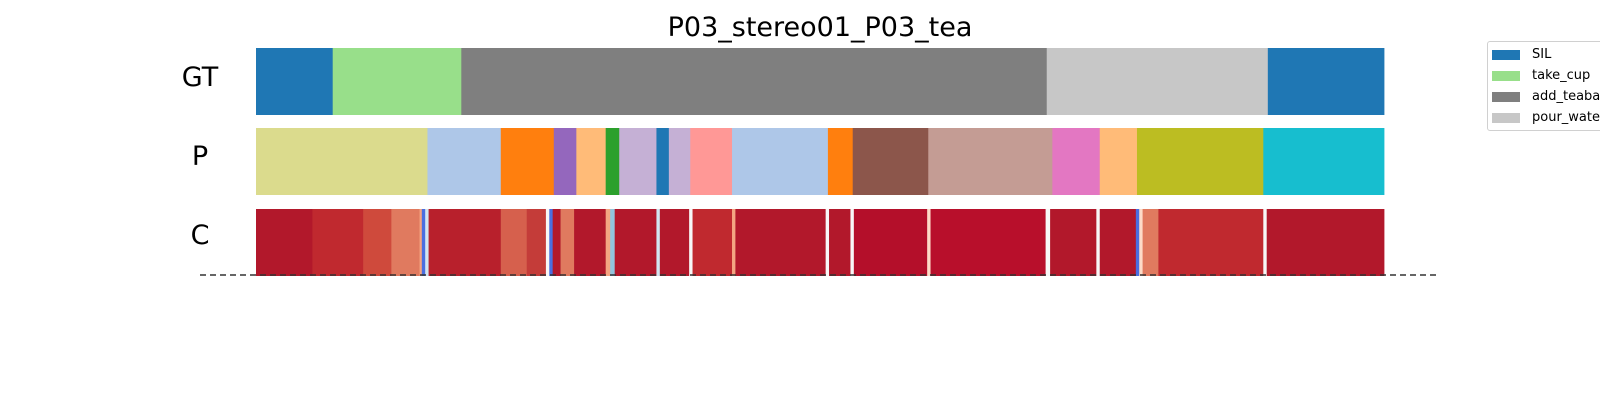 The height and width of the screenshot is (400, 1600). I want to click on legend-item: add_teabag, so click(1544, 96).